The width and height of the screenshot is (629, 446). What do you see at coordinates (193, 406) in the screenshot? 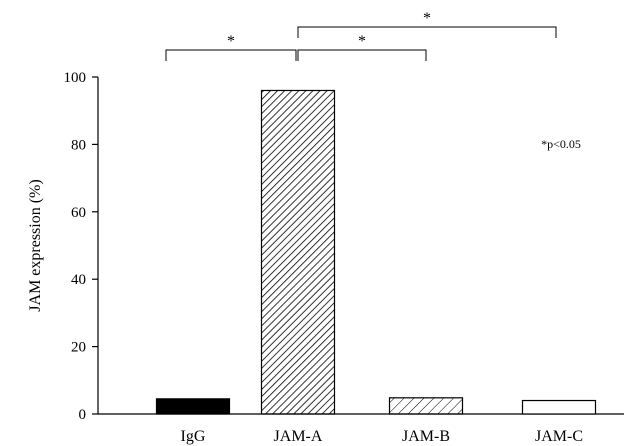
I see `bar-igg` at bounding box center [193, 406].